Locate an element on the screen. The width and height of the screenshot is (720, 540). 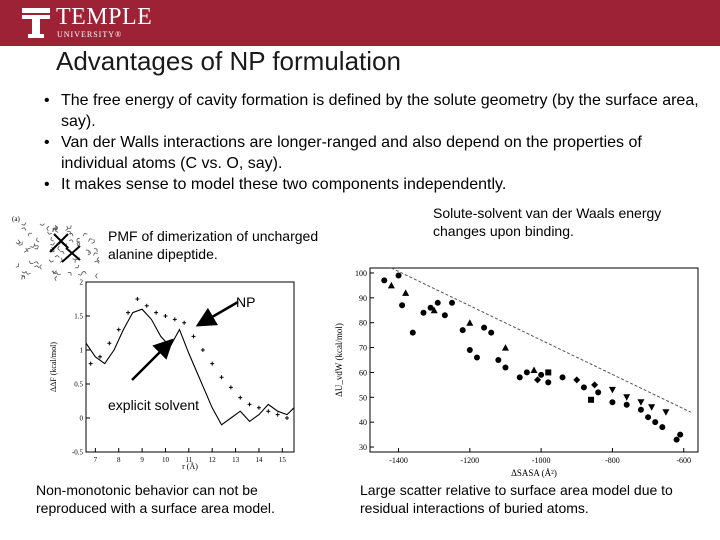
x-tick-label: -800 is located at coordinates (612, 460).